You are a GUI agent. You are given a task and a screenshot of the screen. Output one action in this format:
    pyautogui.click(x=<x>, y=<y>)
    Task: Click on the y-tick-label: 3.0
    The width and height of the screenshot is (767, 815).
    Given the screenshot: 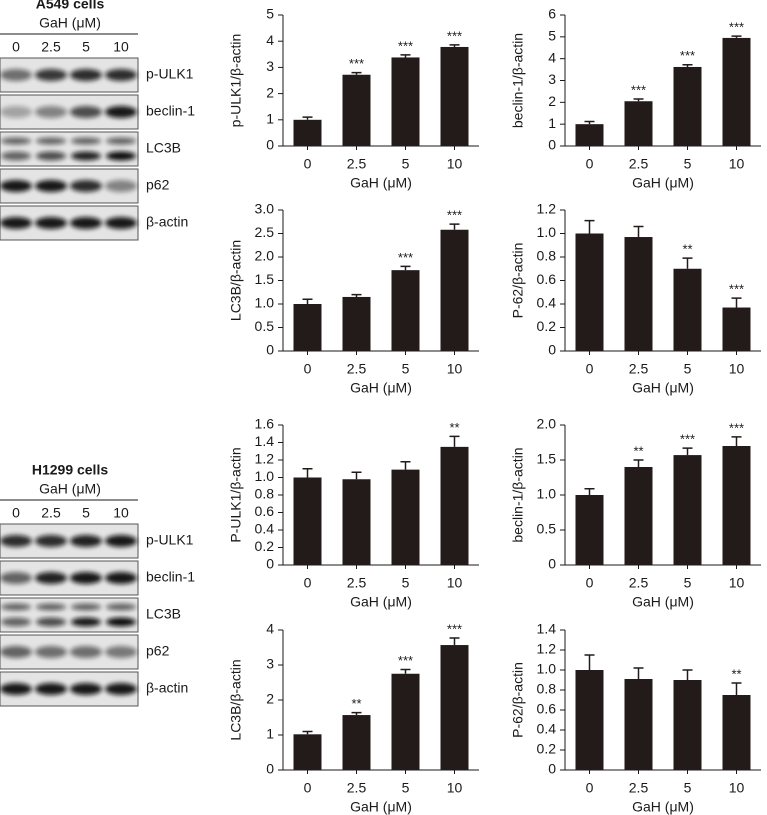 What is the action you would take?
    pyautogui.click(x=265, y=209)
    